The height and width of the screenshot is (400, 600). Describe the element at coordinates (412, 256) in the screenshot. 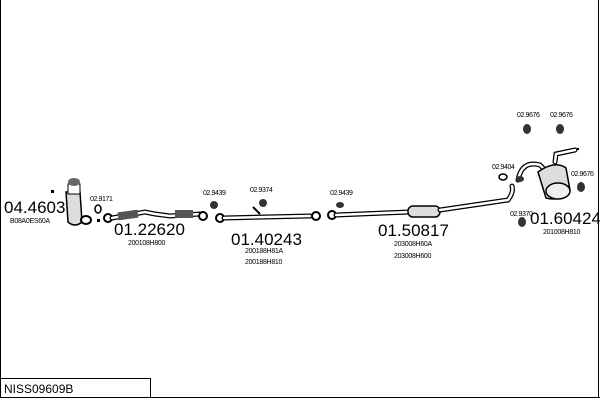

I see `oe-number: 203008H600` at that location.